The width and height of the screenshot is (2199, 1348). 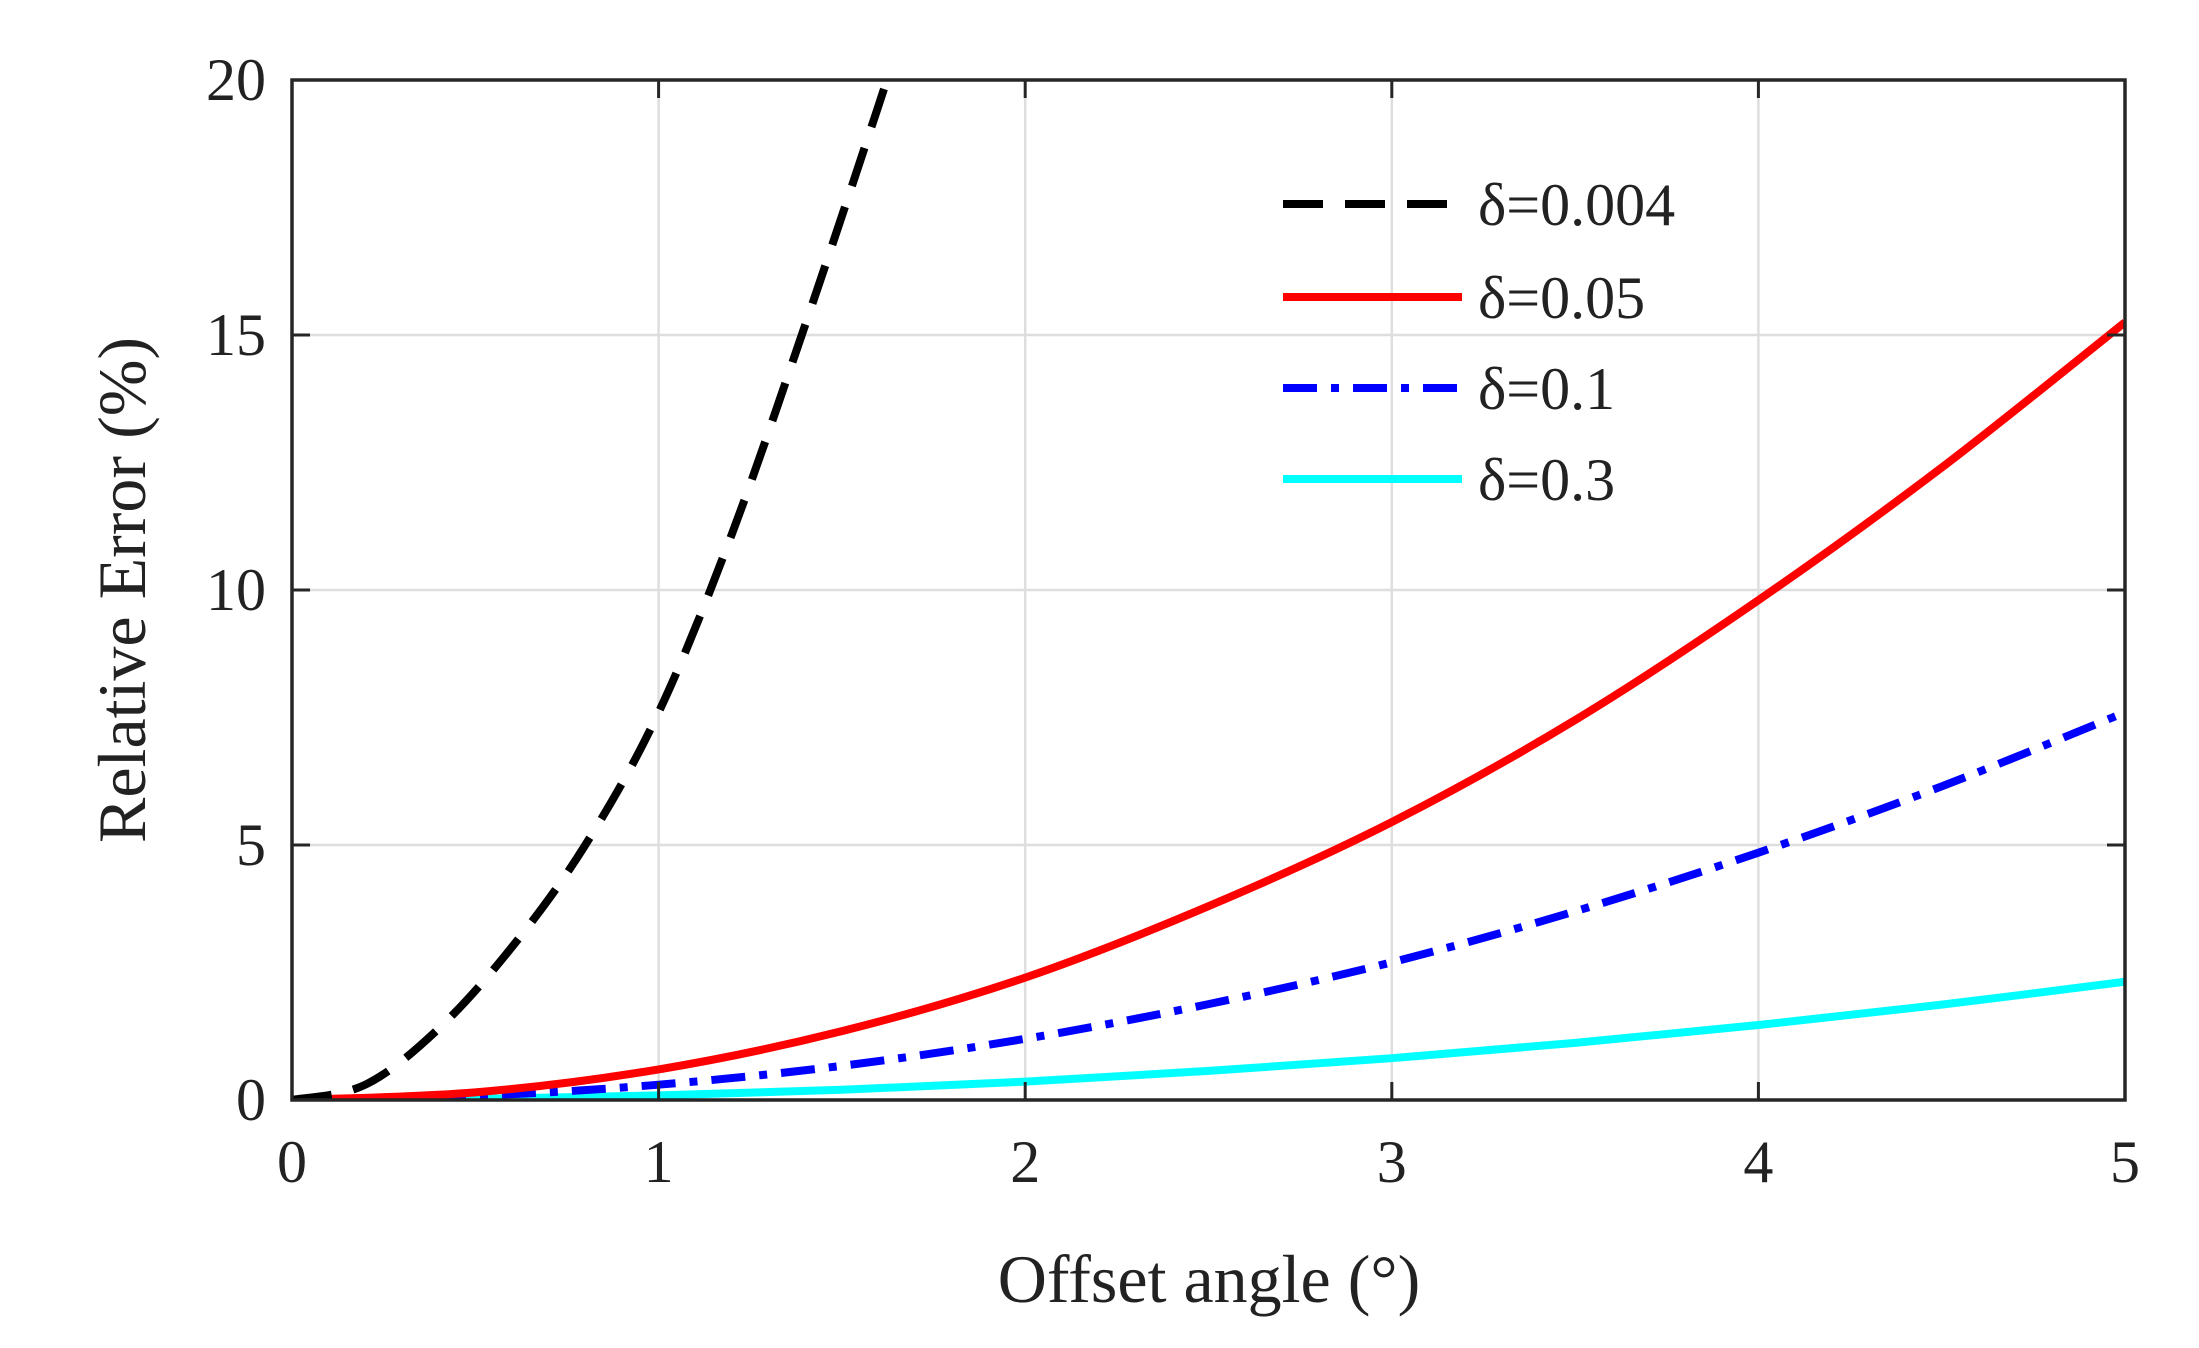 What do you see at coordinates (236, 80) in the screenshot?
I see `y-tick-label: 20` at bounding box center [236, 80].